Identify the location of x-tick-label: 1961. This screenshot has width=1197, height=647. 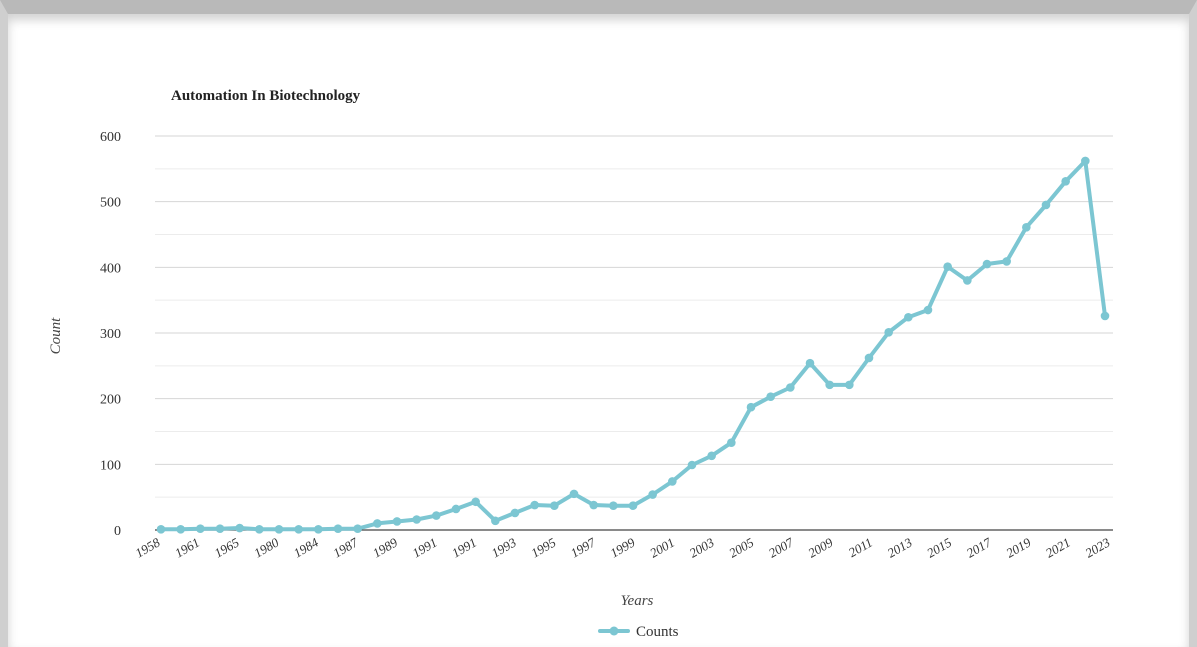
(187, 548).